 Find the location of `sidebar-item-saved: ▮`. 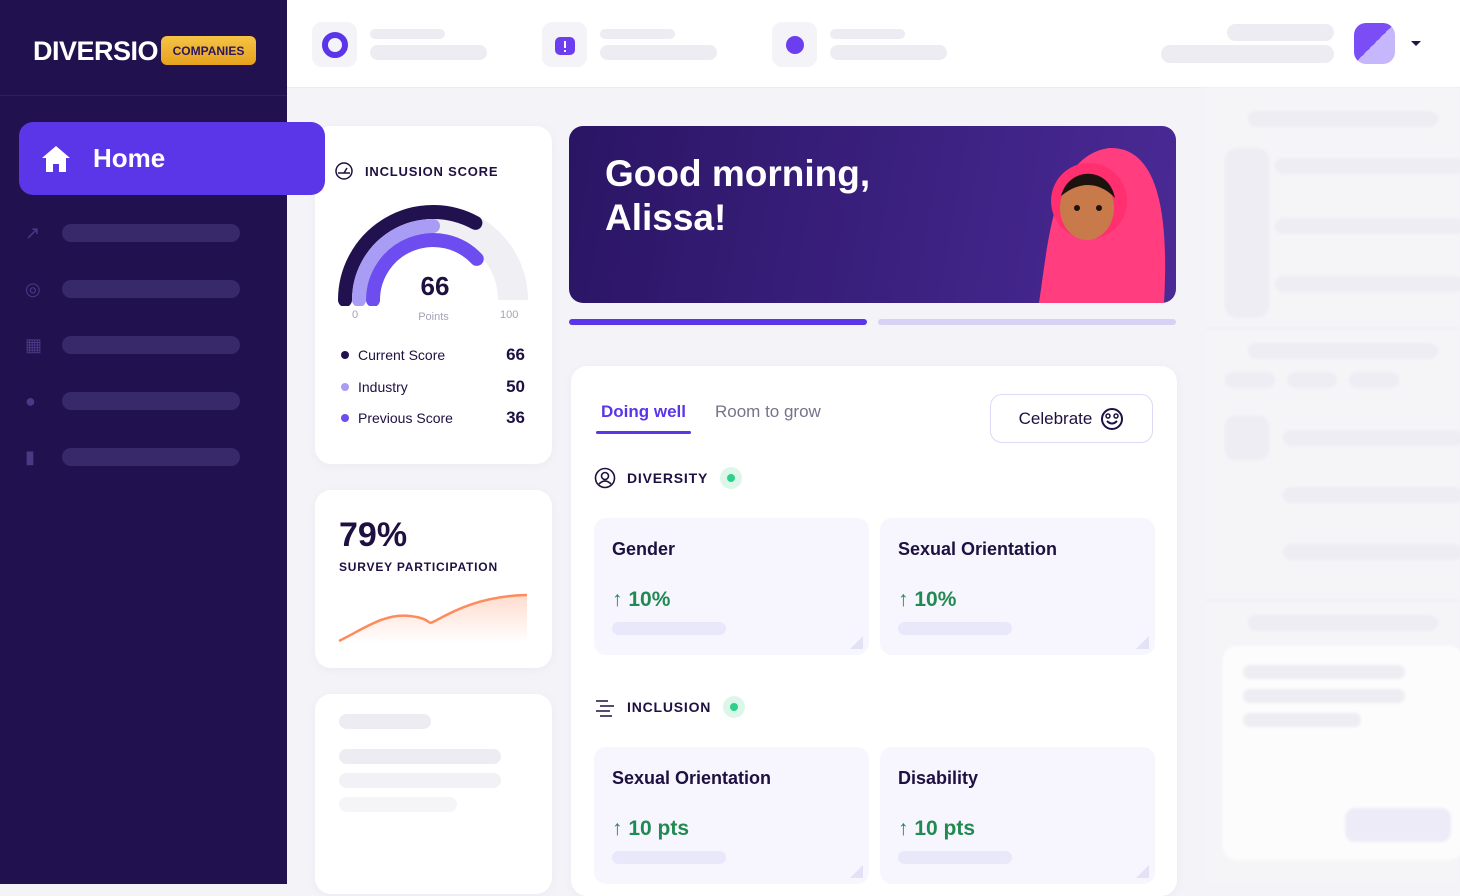

sidebar-item-saved: ▮ is located at coordinates (132, 457).